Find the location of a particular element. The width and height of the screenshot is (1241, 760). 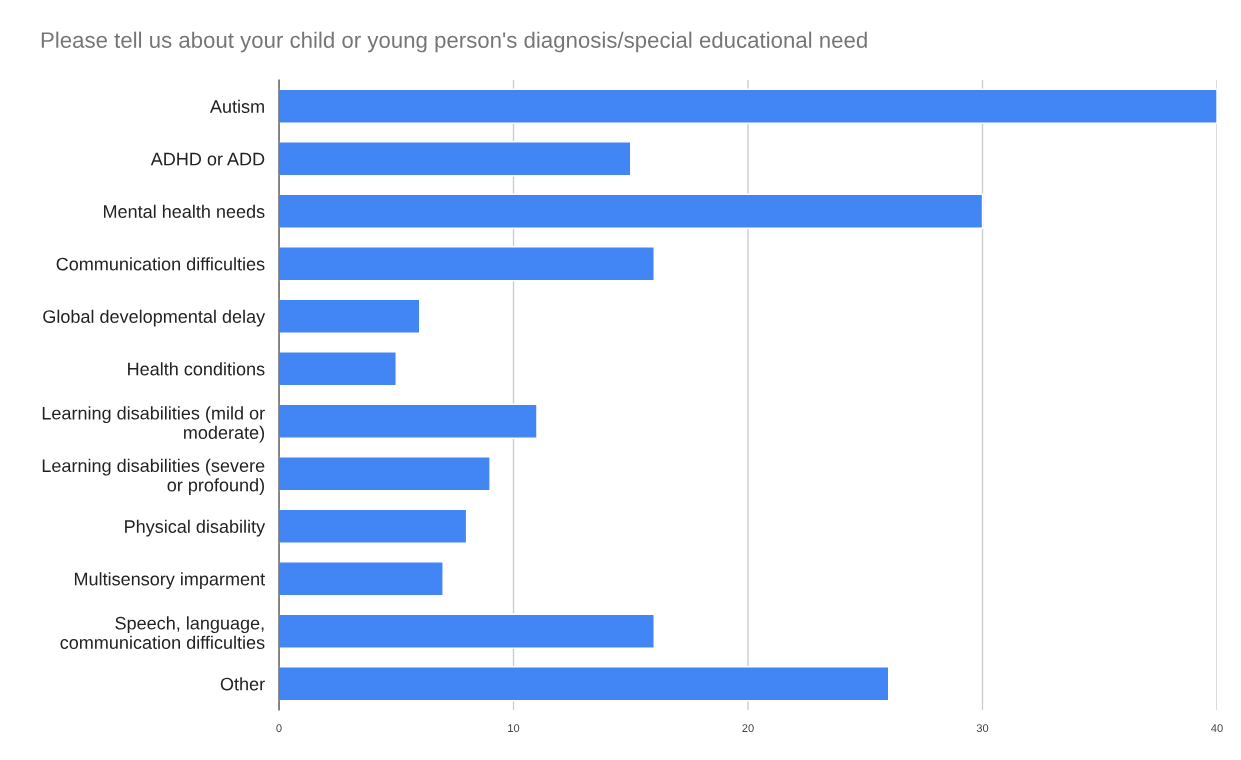

y-tick-label: ADHD or ADD is located at coordinates (207, 159).